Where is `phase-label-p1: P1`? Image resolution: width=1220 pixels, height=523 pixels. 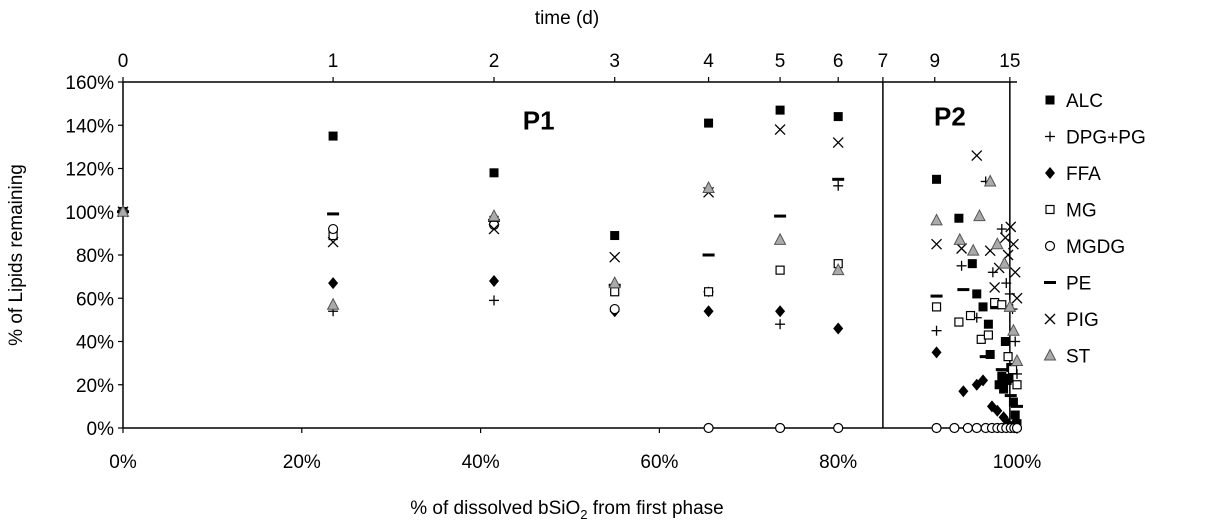 phase-label-p1: P1 is located at coordinates (539, 121).